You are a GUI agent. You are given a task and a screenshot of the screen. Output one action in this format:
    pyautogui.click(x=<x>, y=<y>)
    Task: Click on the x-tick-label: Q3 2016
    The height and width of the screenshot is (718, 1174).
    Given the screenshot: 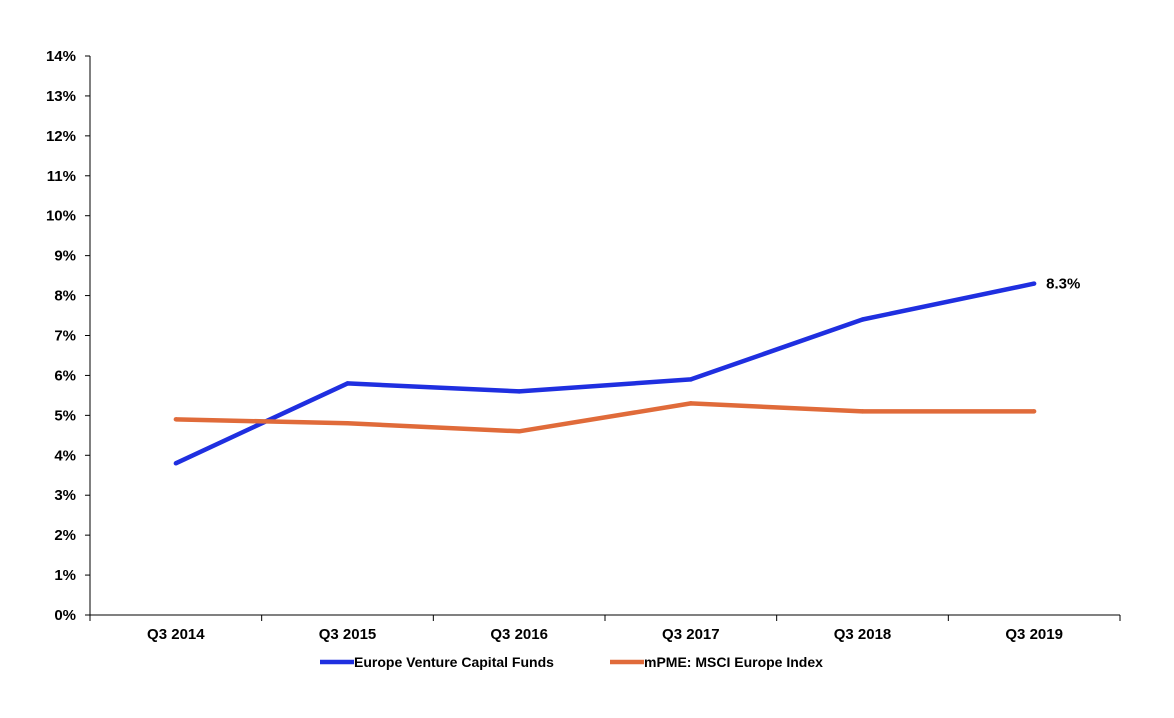 What is the action you would take?
    pyautogui.click(x=519, y=634)
    